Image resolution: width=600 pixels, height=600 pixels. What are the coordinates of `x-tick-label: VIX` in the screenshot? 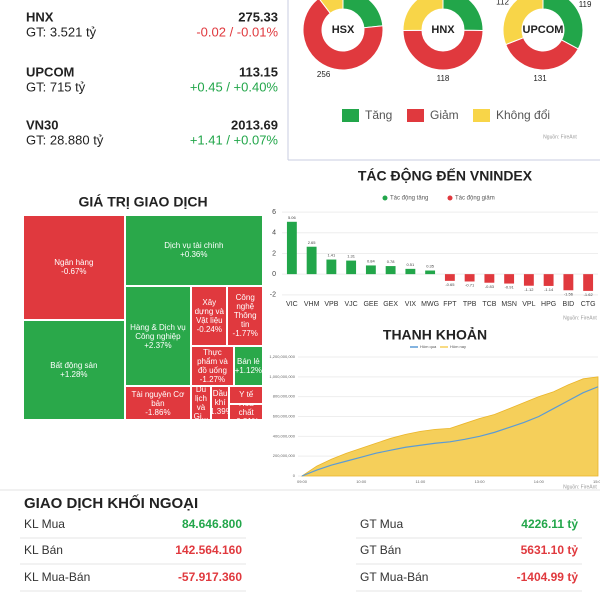 It's located at (411, 304).